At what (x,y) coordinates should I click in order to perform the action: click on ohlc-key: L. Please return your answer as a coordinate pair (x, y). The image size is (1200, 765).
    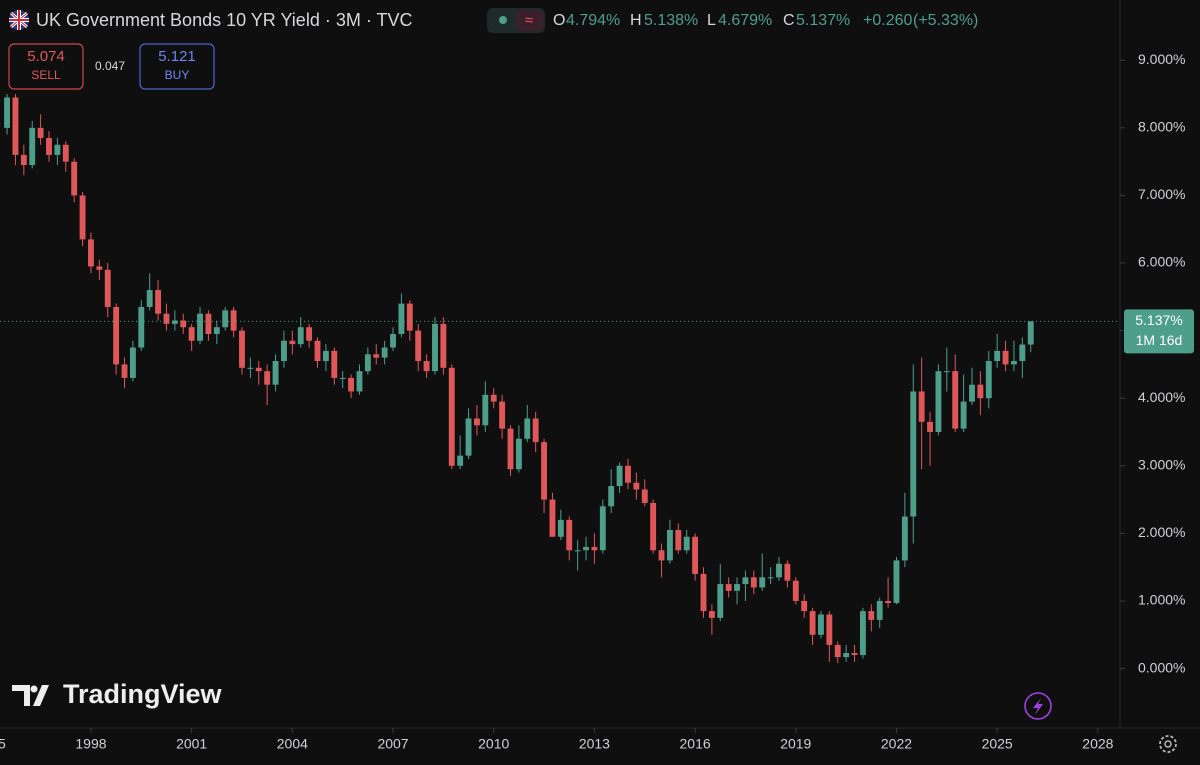
    Looking at the image, I should click on (711, 20).